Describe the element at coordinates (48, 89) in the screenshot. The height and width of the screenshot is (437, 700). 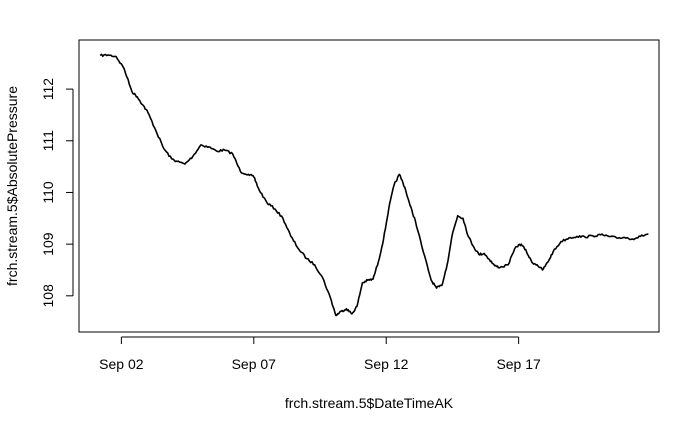
I see `y-tick-label: 112` at that location.